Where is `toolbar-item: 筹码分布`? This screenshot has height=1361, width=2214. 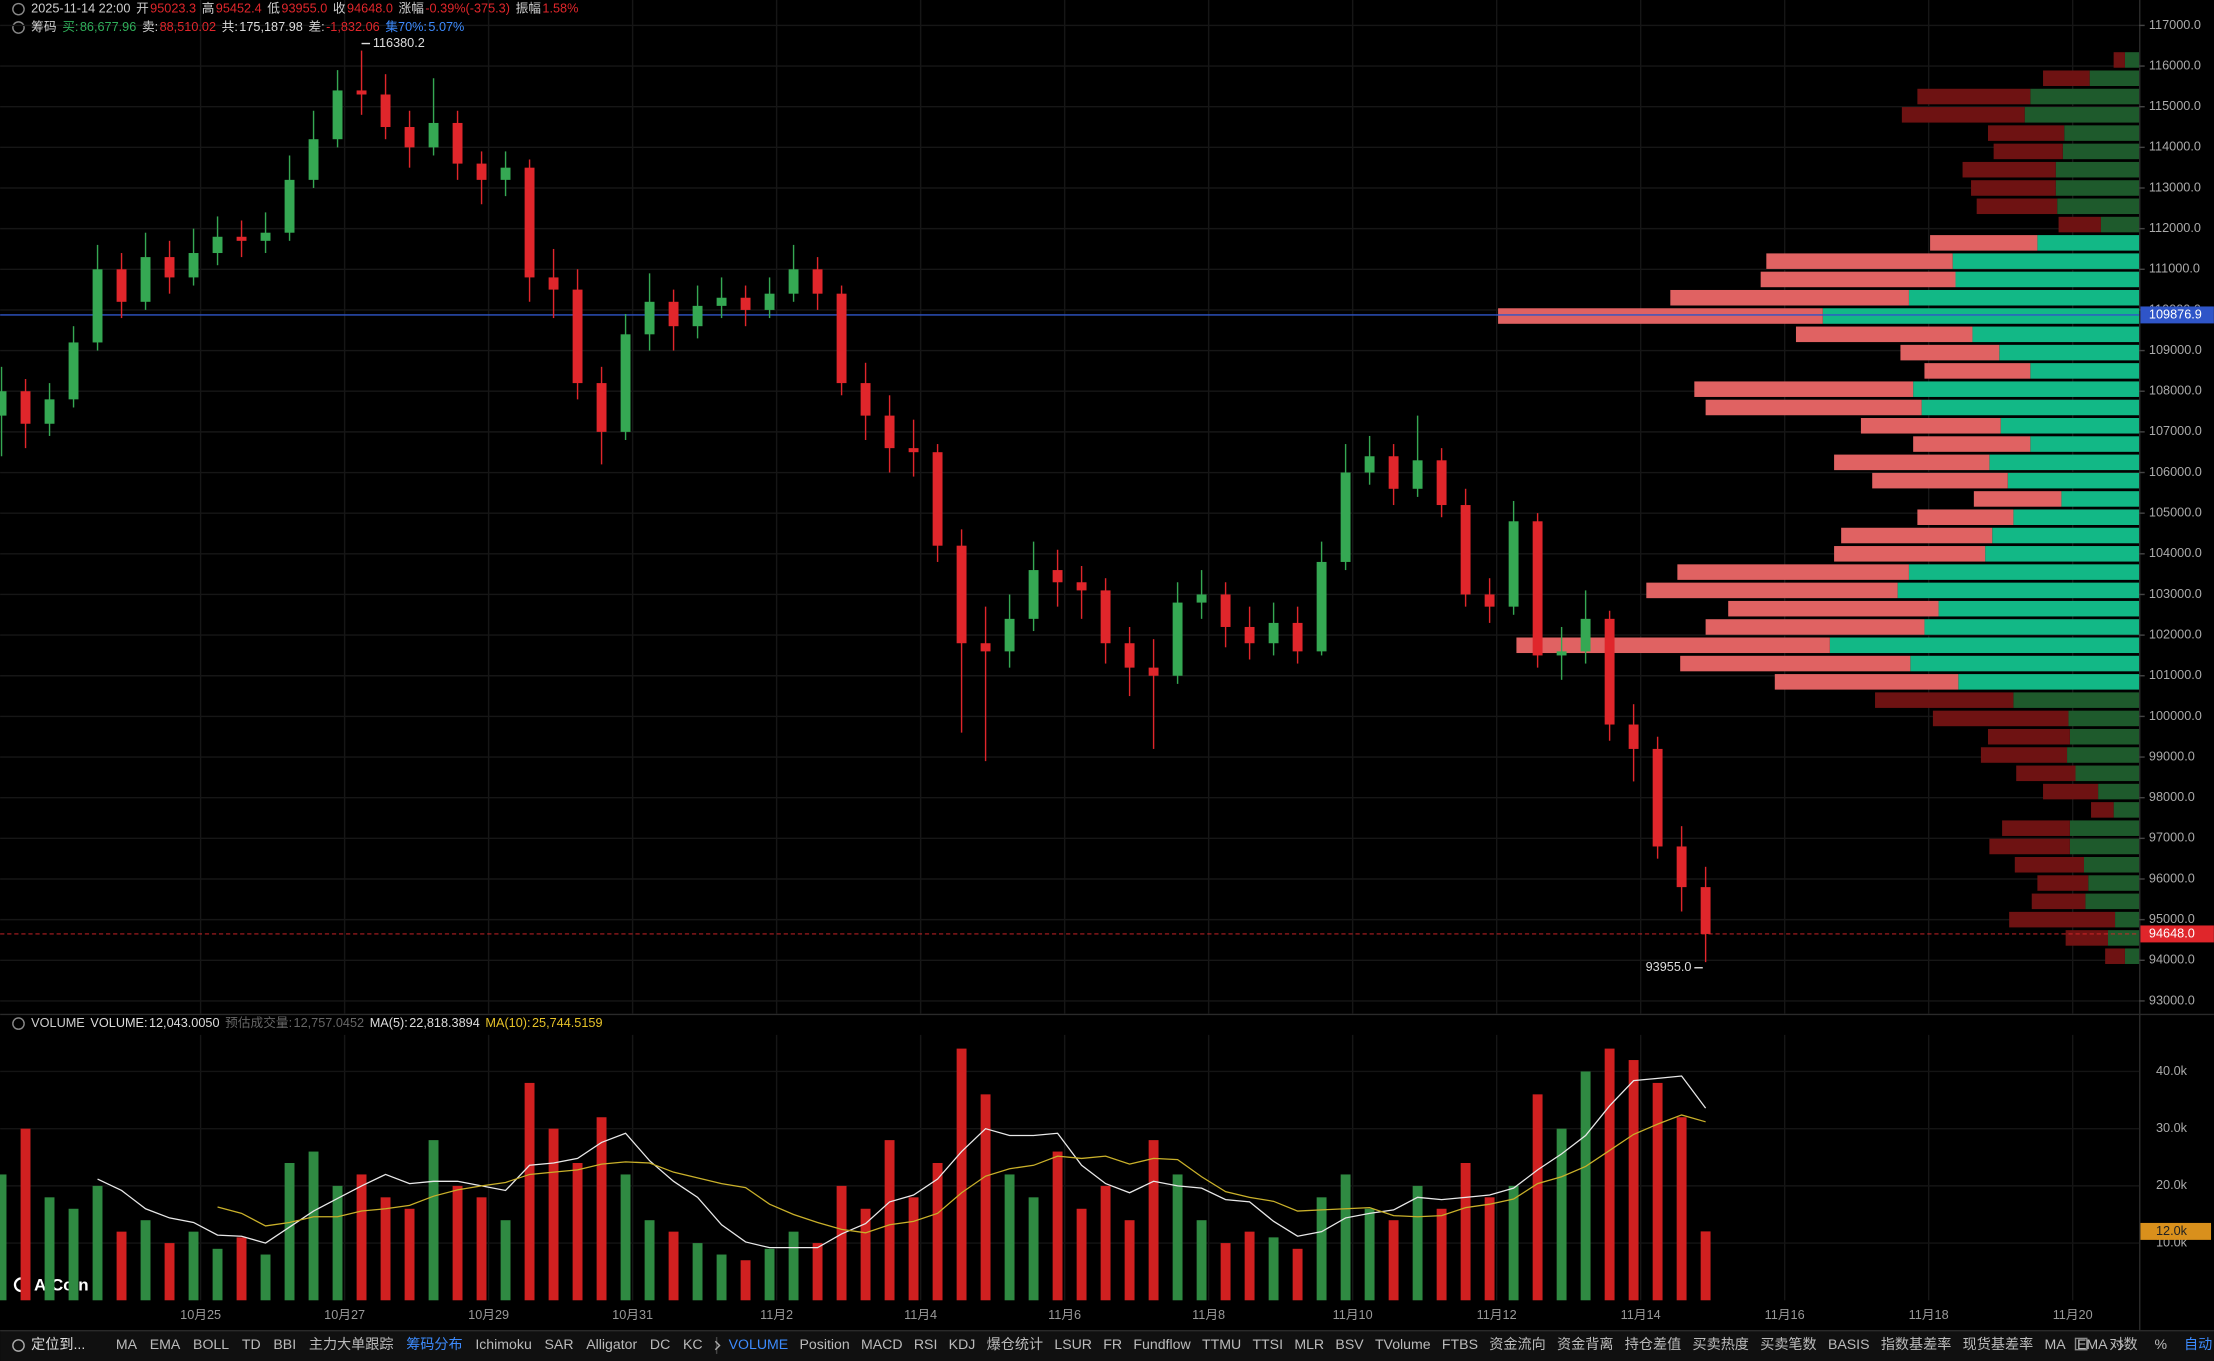
toolbar-item: 筹码分布 is located at coordinates (434, 1344).